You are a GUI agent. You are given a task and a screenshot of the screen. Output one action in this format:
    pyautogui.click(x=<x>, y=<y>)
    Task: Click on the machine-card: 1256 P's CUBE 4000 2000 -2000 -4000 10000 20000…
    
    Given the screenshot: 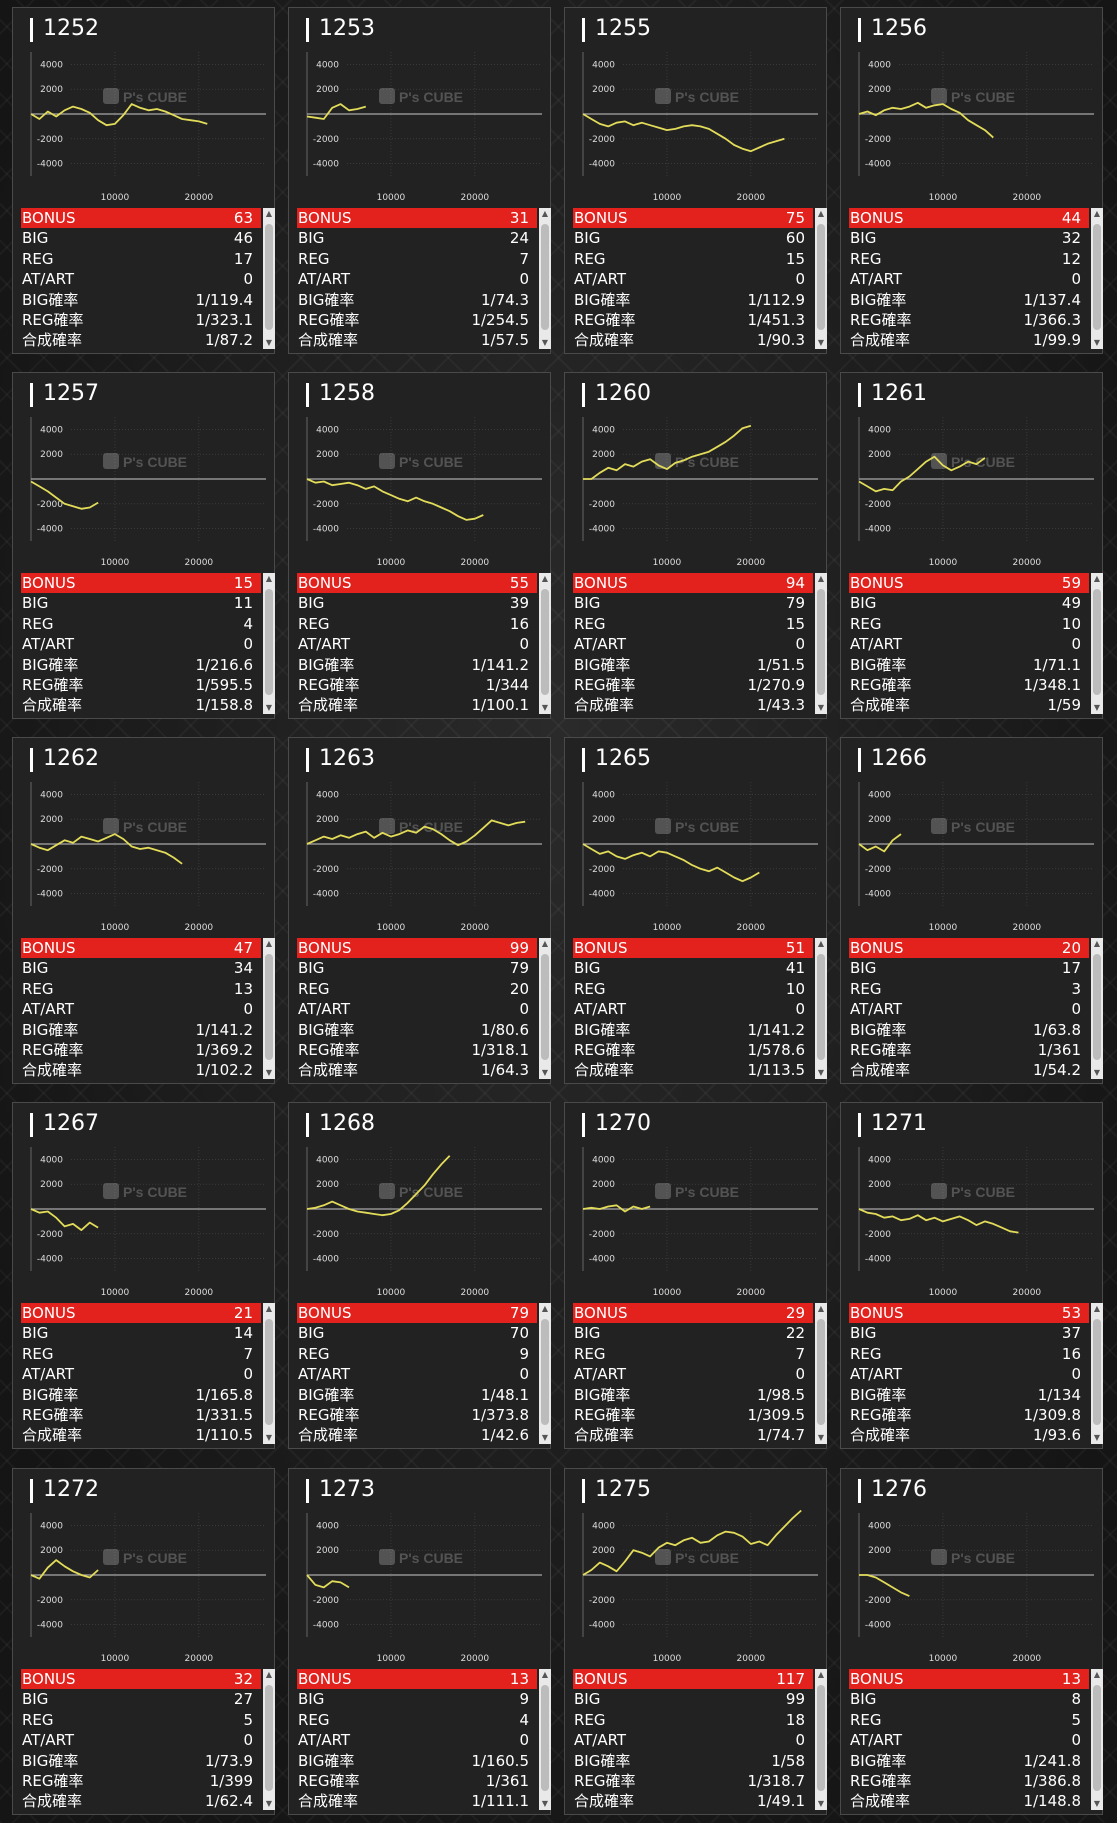 What is the action you would take?
    pyautogui.click(x=971, y=180)
    